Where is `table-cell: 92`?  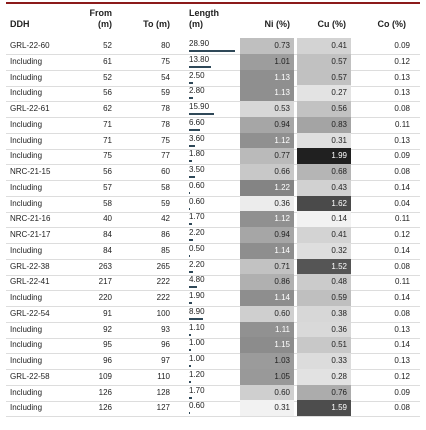
table-cell: 92 is located at coordinates (107, 329).